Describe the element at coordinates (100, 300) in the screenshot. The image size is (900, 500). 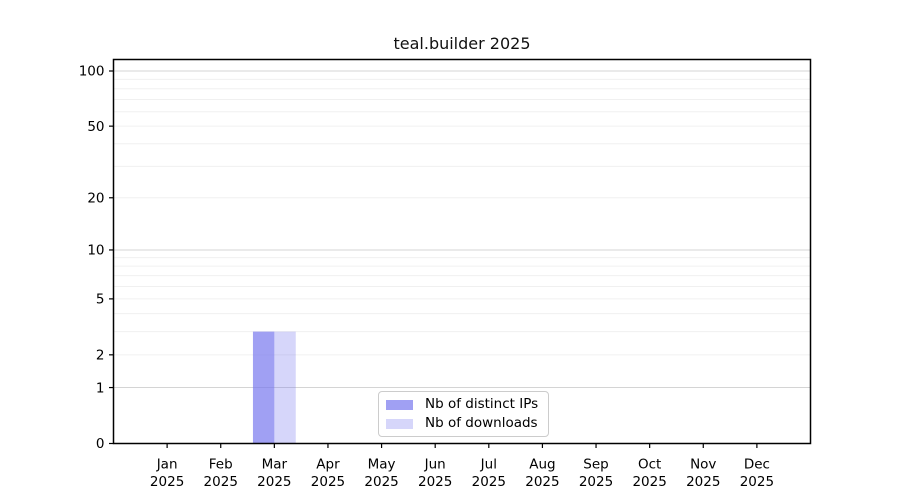
I see `y-tick-label-5: 5` at that location.